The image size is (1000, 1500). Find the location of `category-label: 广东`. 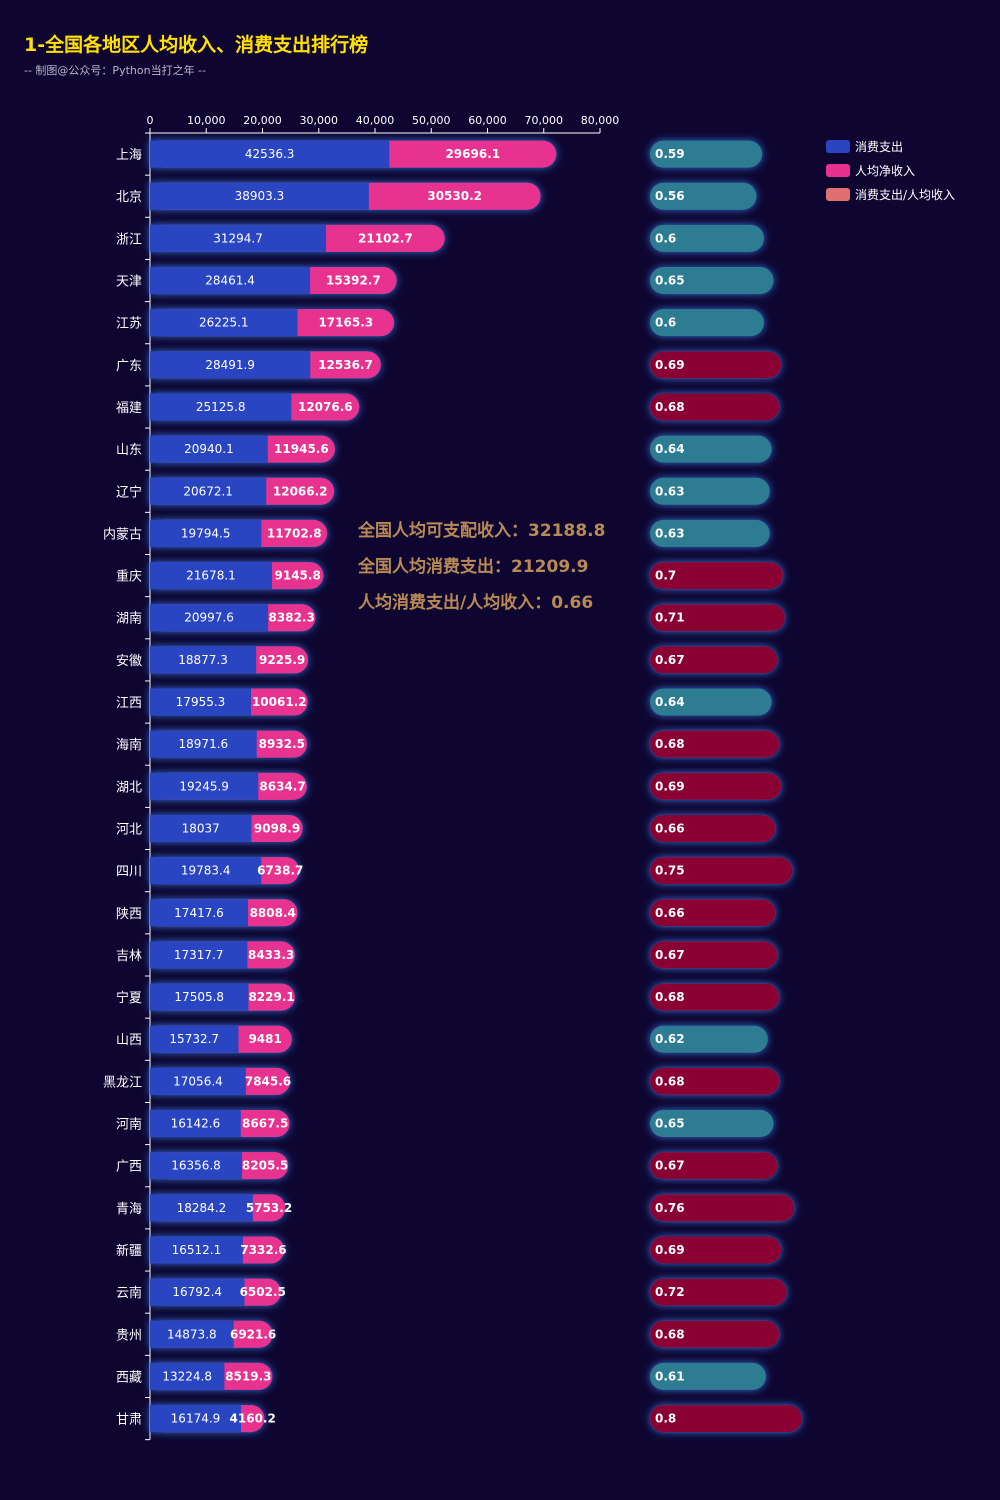

category-label: 广东 is located at coordinates (129, 366).